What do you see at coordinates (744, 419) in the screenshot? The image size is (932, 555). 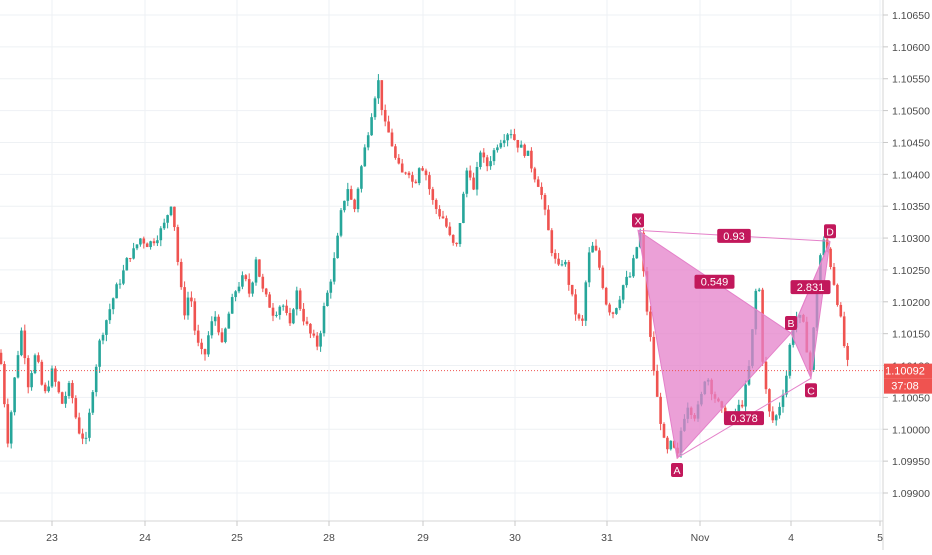 I see `pattern-ratio-label: 0.378` at bounding box center [744, 419].